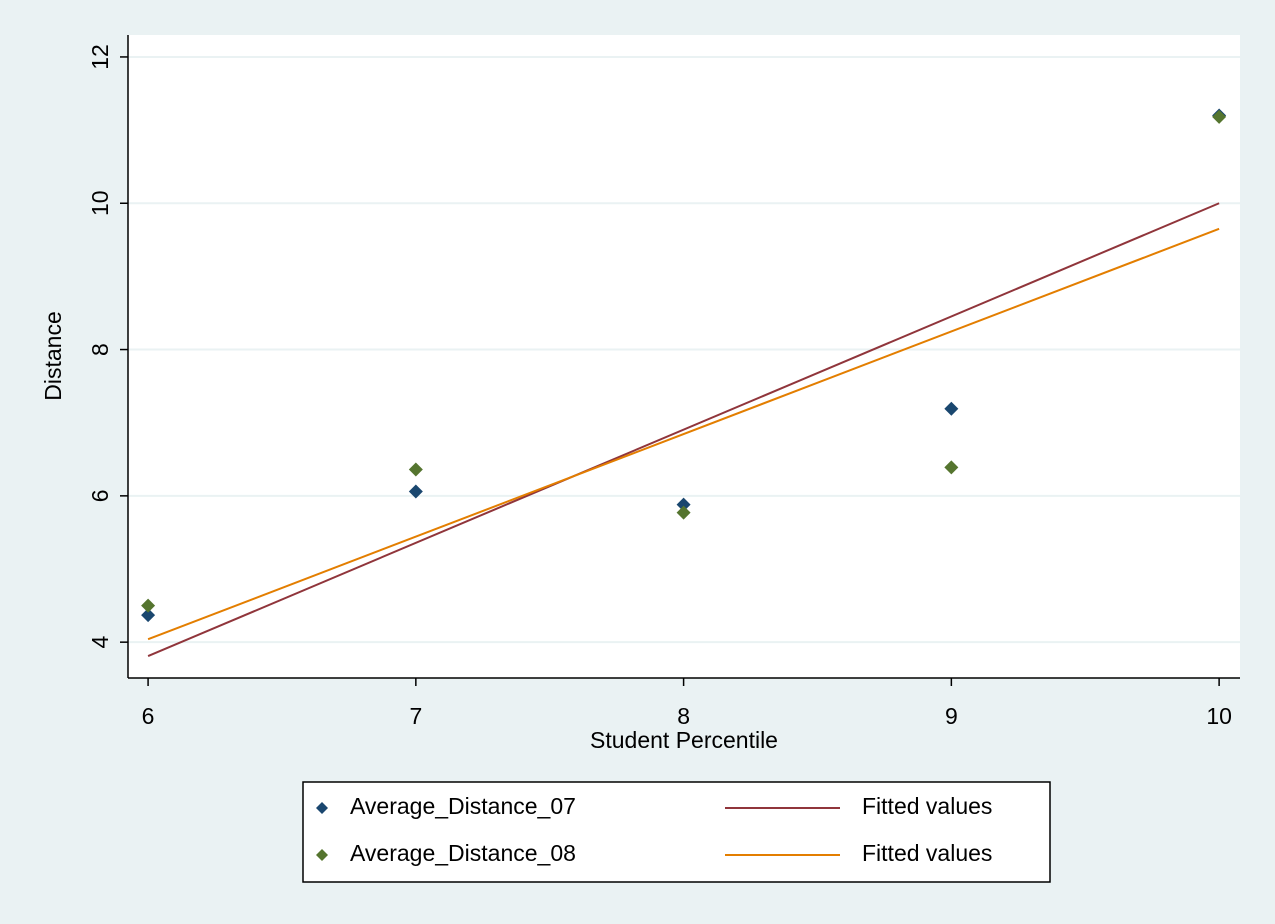 The height and width of the screenshot is (924, 1275). Describe the element at coordinates (415, 716) in the screenshot. I see `x-tick-label: 7` at that location.